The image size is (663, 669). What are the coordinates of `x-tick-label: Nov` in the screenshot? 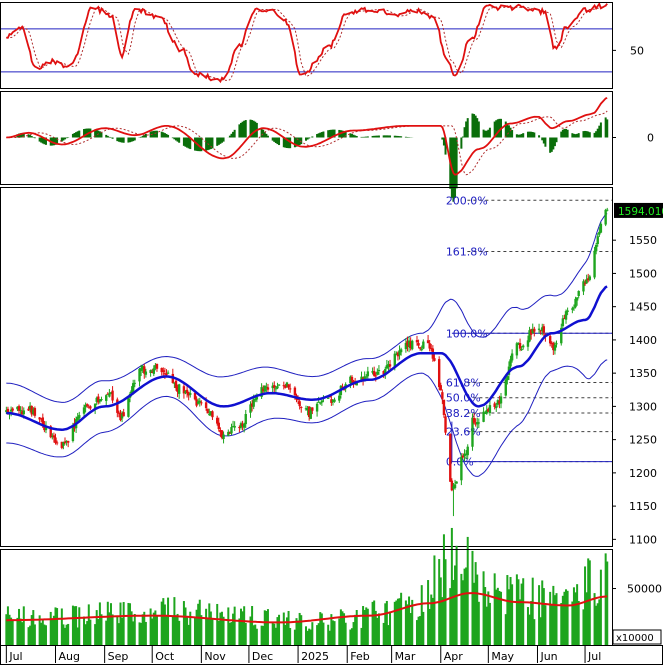 It's located at (215, 656).